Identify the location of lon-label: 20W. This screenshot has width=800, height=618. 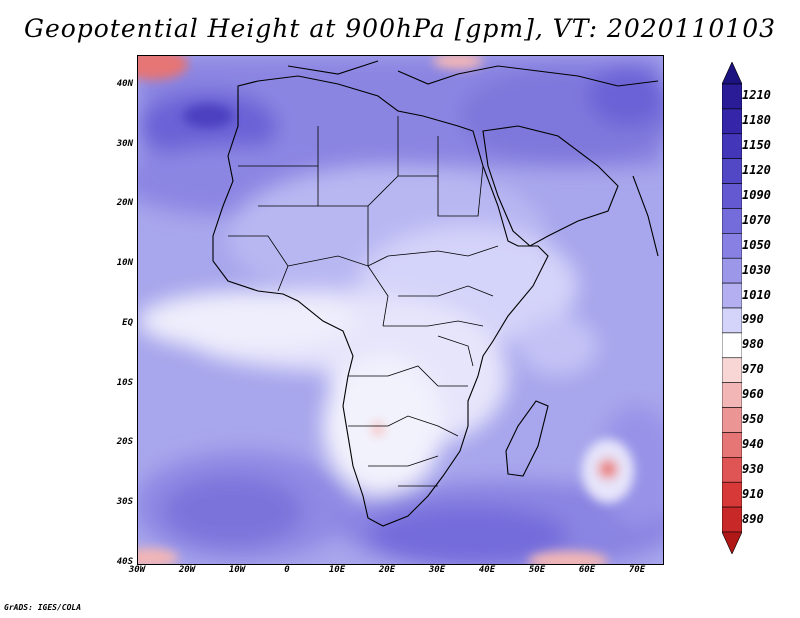
(187, 570).